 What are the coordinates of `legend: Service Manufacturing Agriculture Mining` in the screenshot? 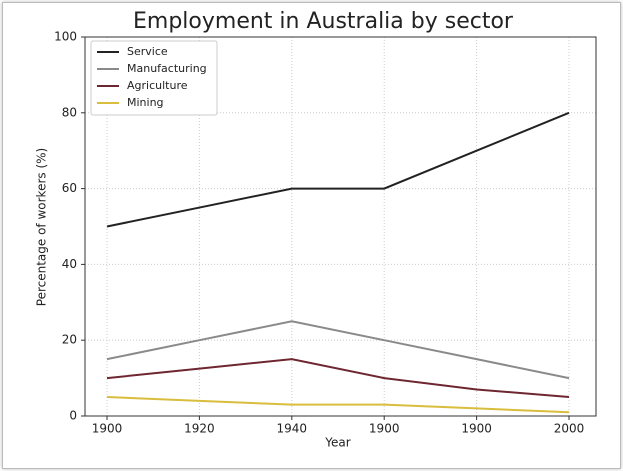 It's located at (154, 78).